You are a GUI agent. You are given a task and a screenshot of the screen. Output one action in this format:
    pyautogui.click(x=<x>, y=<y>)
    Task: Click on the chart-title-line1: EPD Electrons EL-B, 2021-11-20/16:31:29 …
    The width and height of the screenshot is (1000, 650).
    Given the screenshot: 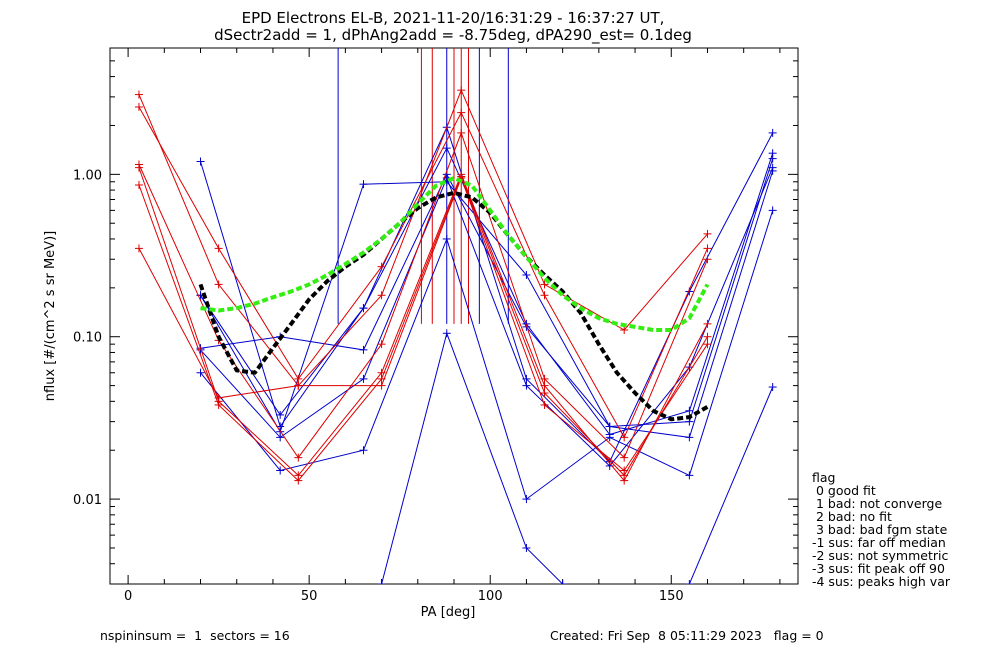 What is the action you would take?
    pyautogui.click(x=453, y=18)
    